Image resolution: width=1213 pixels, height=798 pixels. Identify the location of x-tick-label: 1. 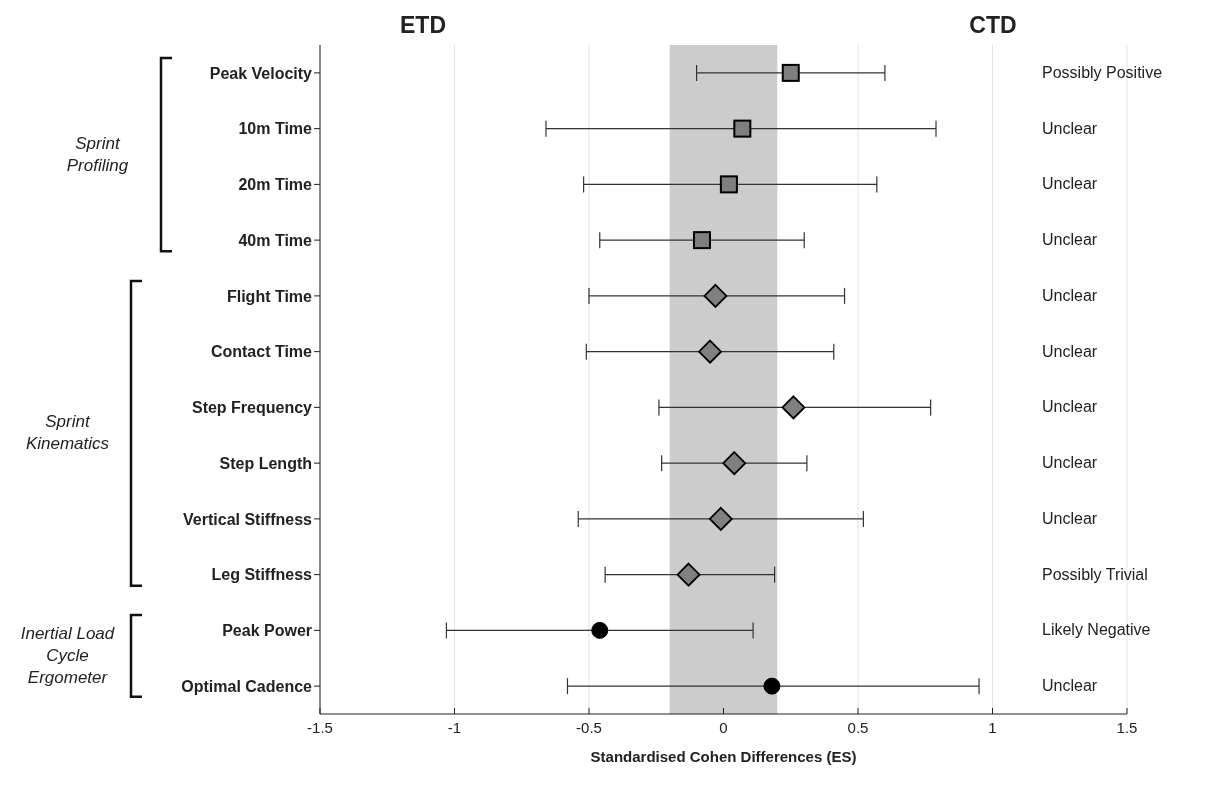
(992, 727).